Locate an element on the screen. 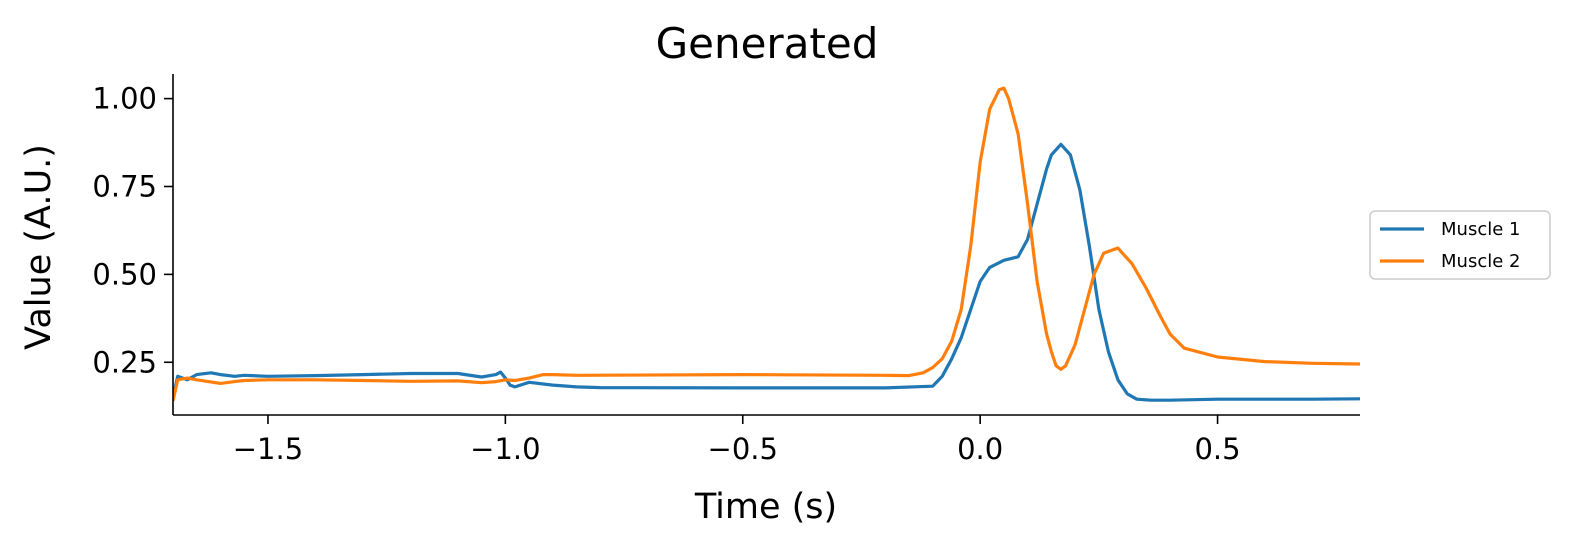 The image size is (1573, 549). x-tick-label: −1.5 is located at coordinates (268, 449).